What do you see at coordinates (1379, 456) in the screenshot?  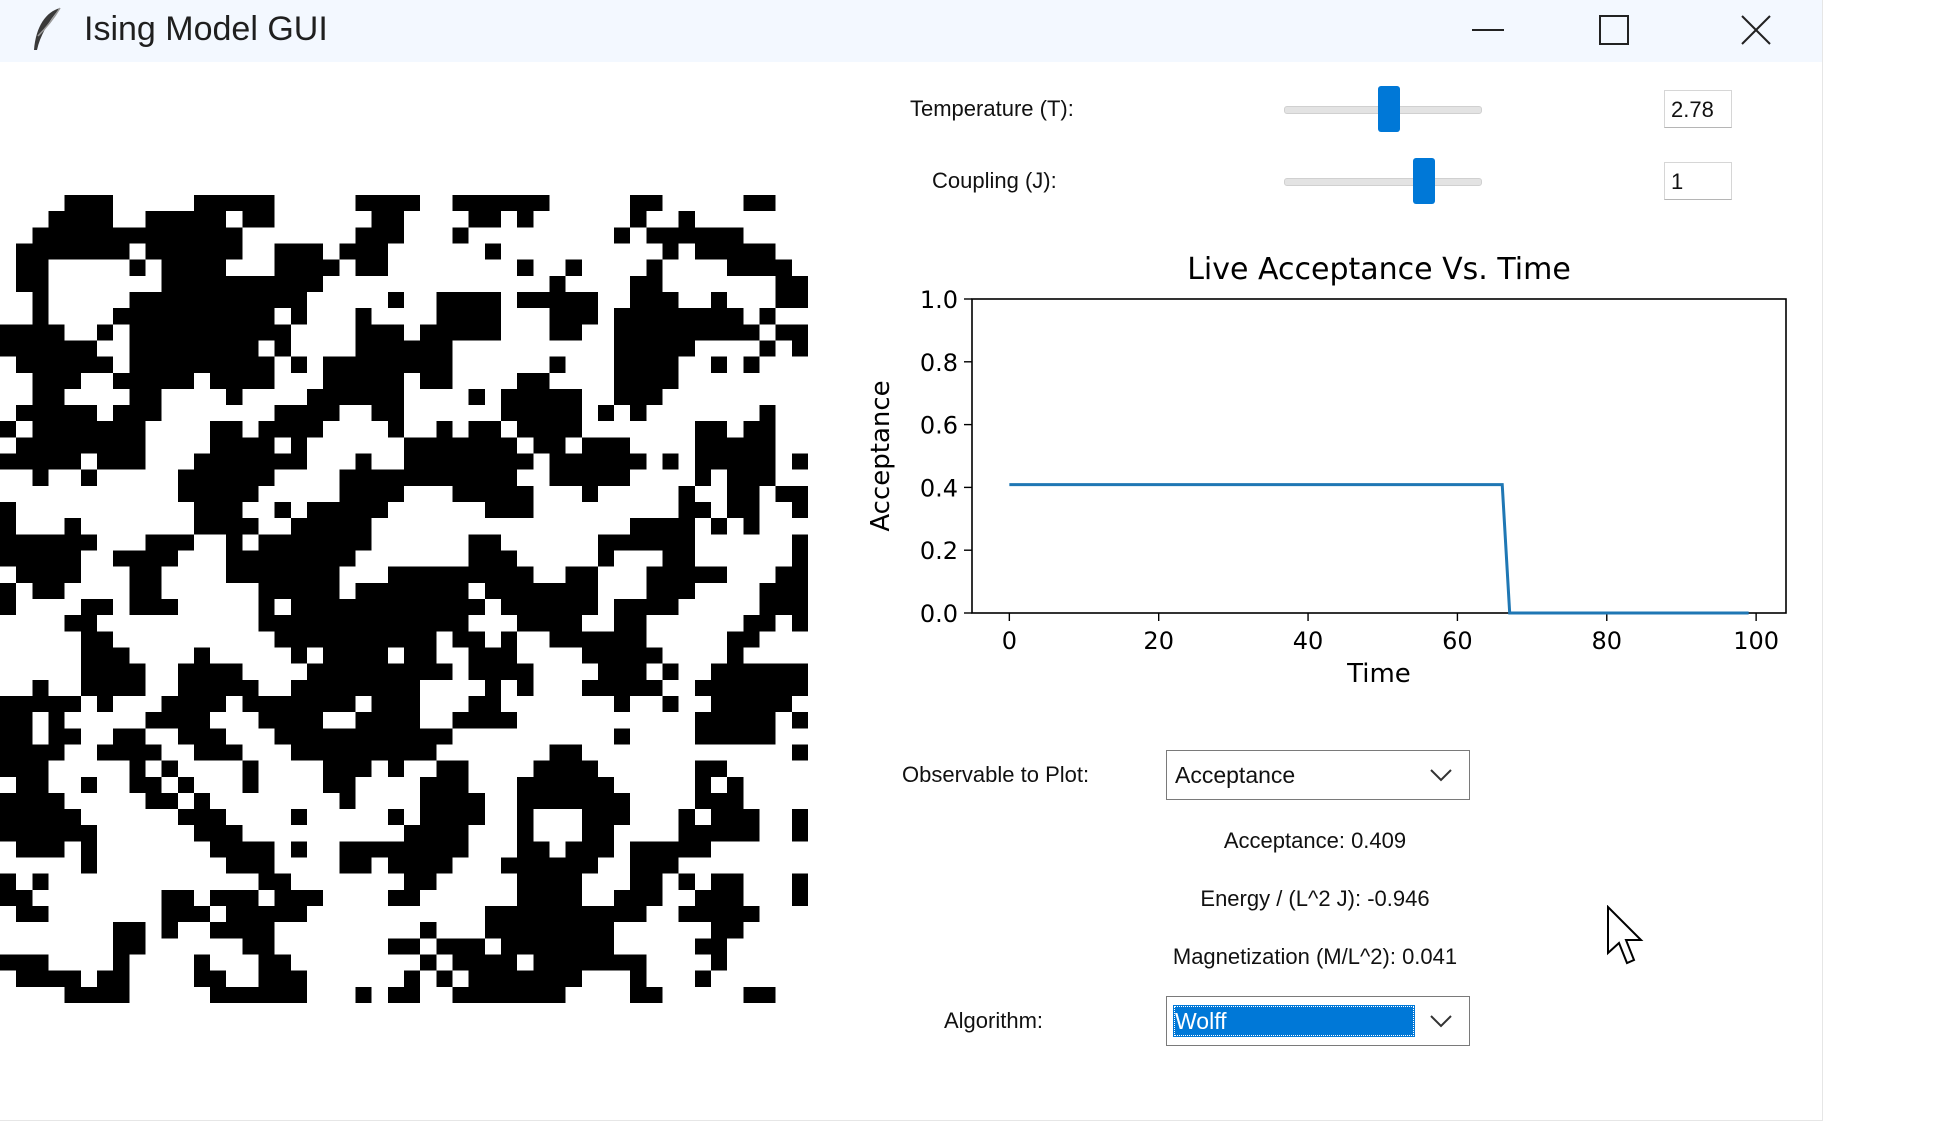 I see `plot-frame` at bounding box center [1379, 456].